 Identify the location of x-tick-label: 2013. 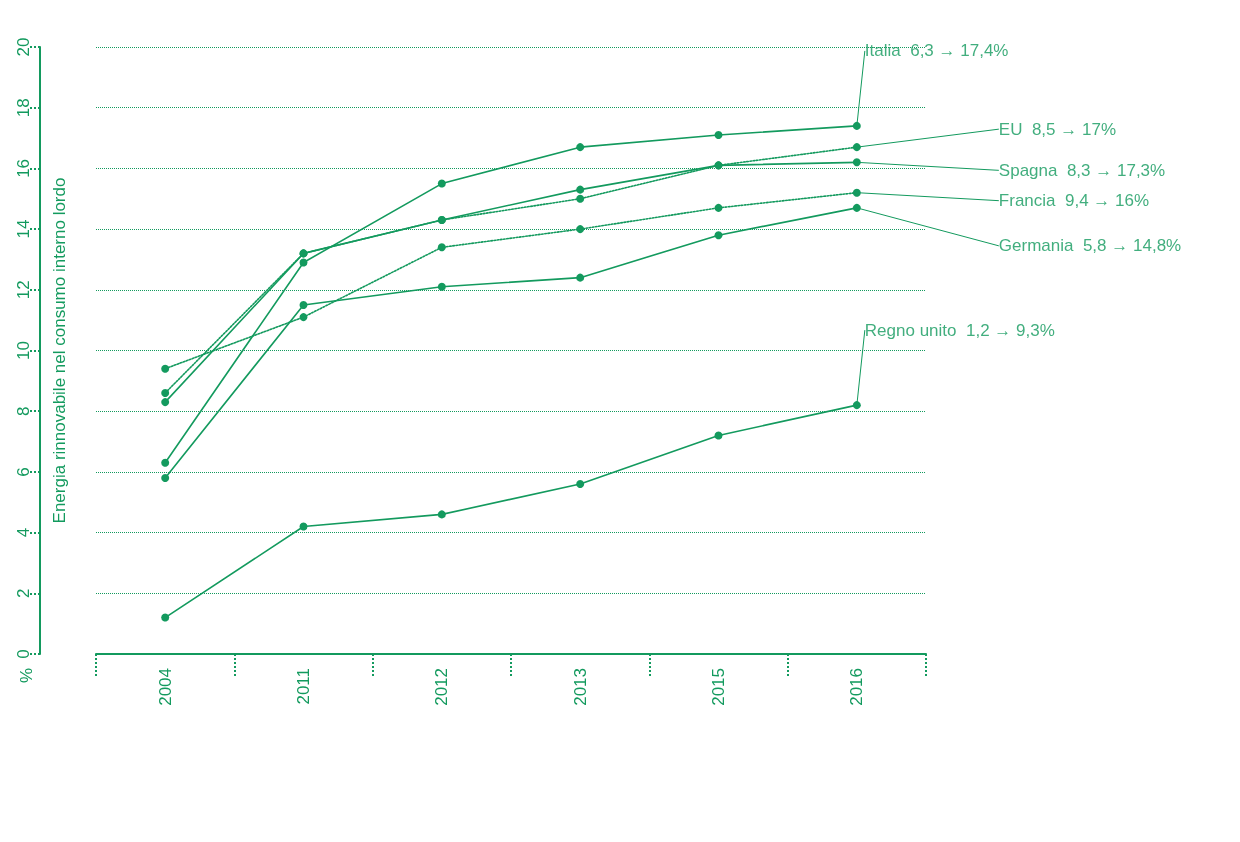
(580, 687).